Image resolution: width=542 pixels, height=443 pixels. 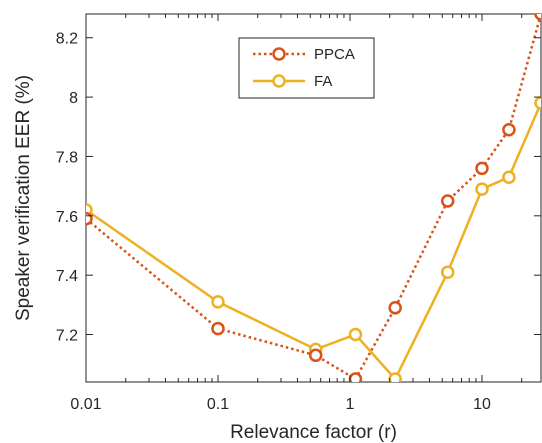 What do you see at coordinates (23, 198) in the screenshot?
I see `y-axis-label: Speaker verification EER (%)` at bounding box center [23, 198].